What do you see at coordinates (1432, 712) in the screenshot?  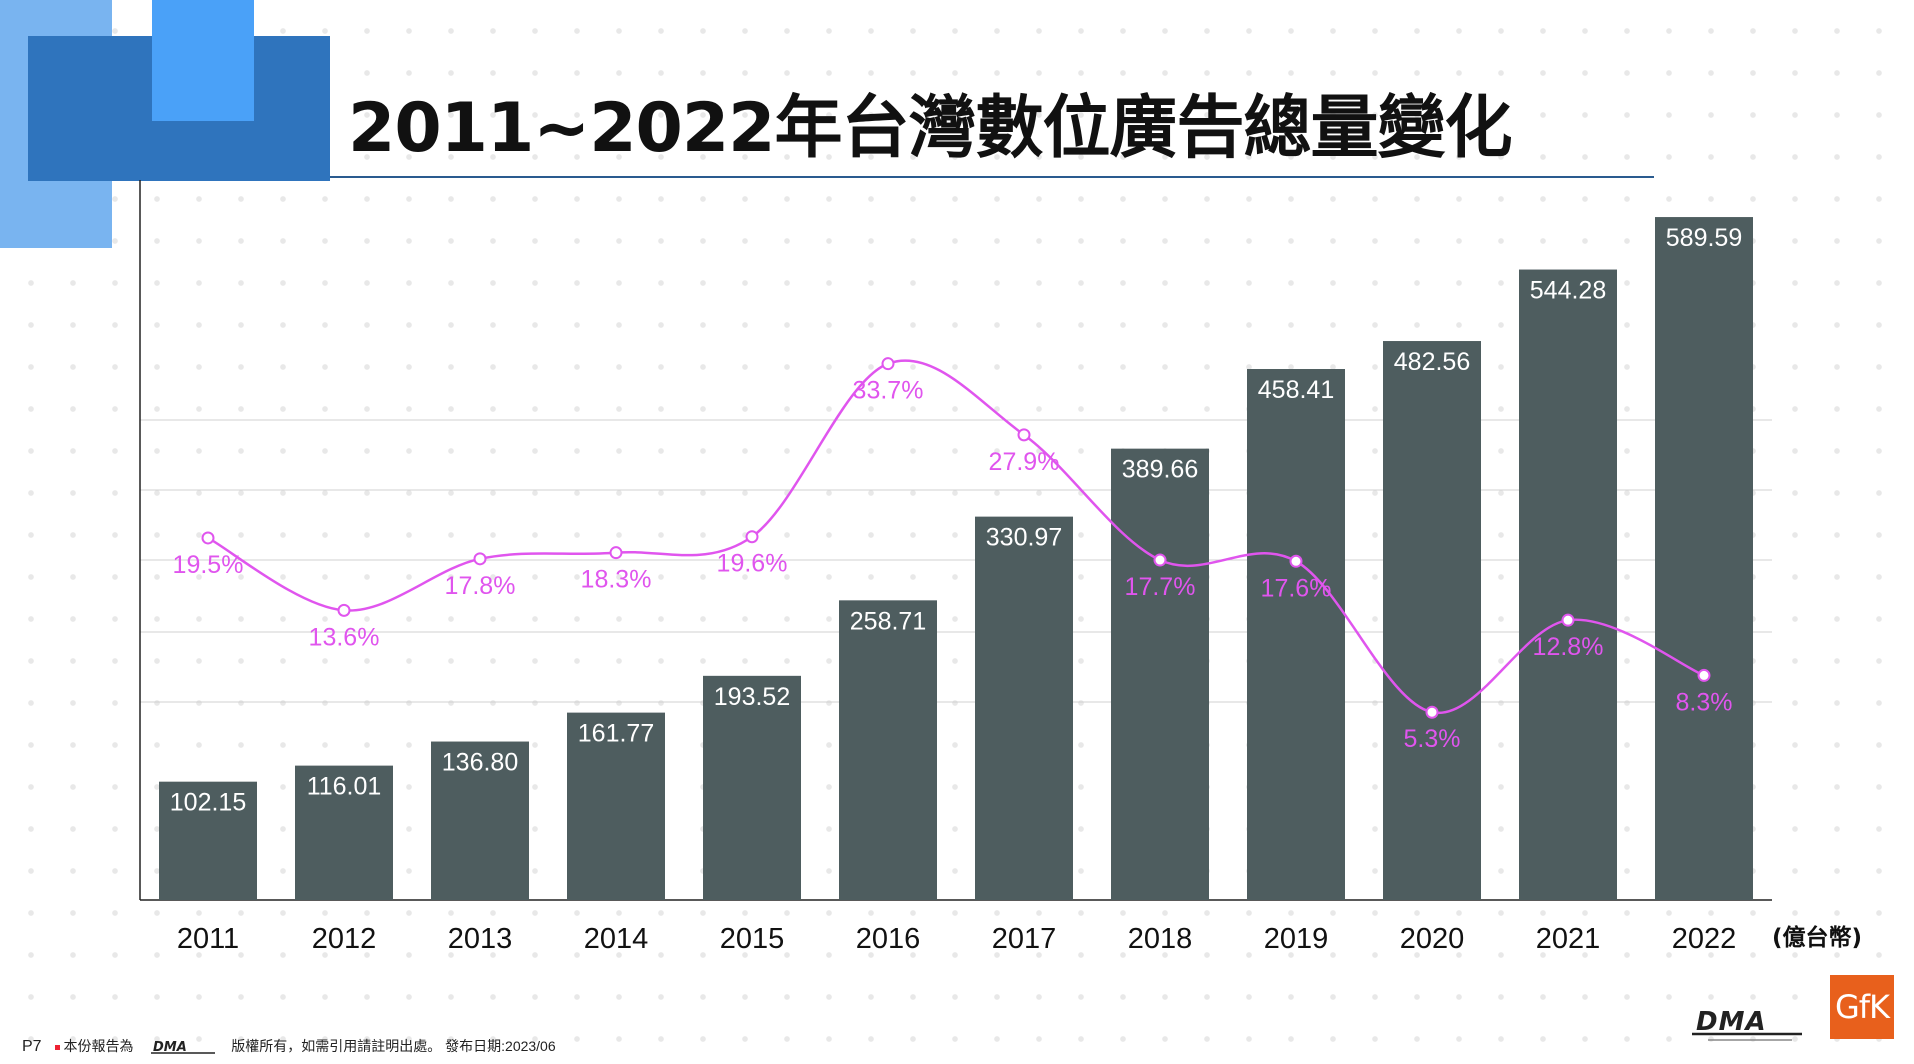 I see `growth-point-2020` at bounding box center [1432, 712].